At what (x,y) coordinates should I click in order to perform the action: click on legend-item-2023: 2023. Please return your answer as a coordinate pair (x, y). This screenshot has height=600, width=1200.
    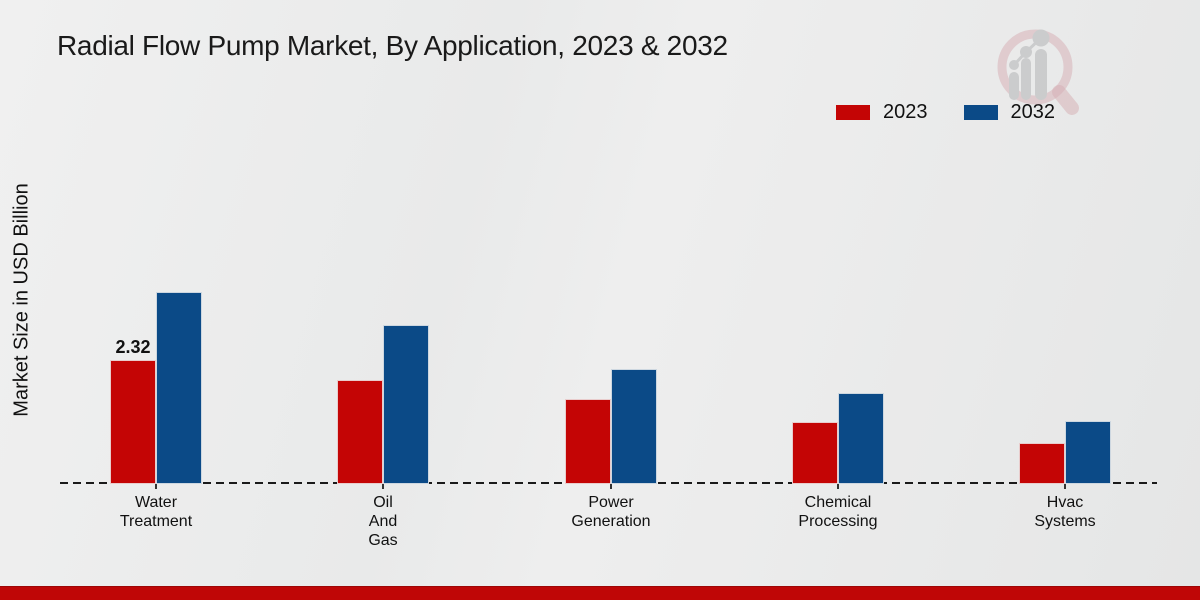
    Looking at the image, I should click on (882, 112).